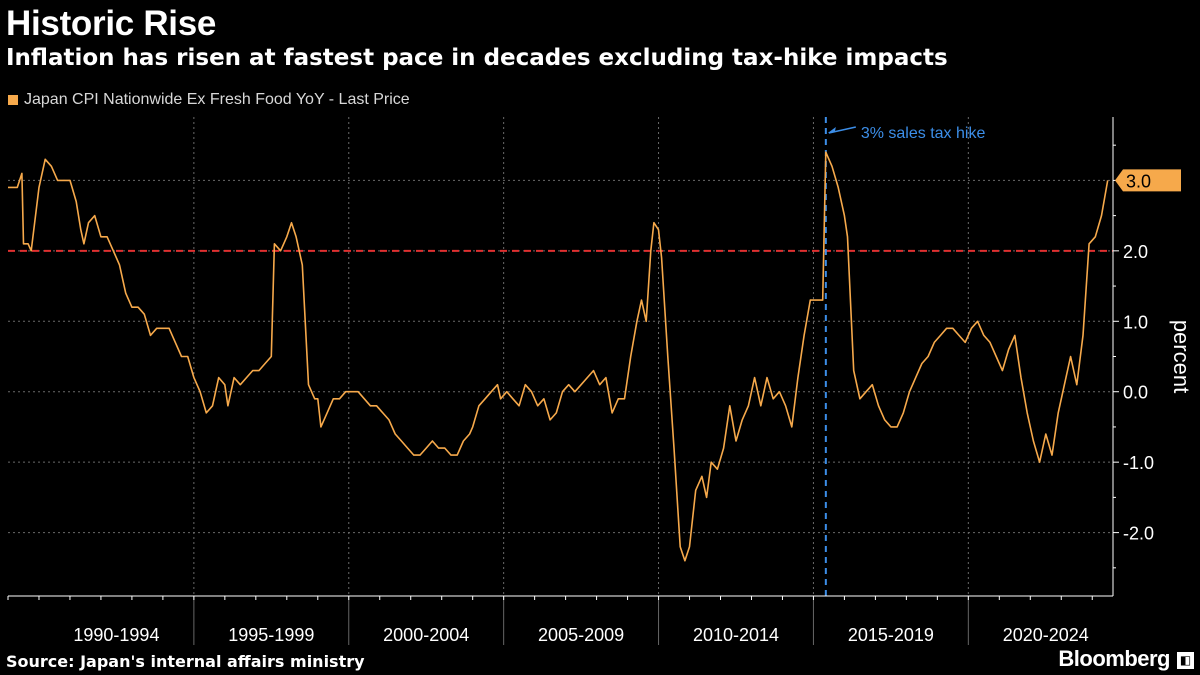  I want to click on bloomberg-mark-icon: ◧, so click(1185, 660).